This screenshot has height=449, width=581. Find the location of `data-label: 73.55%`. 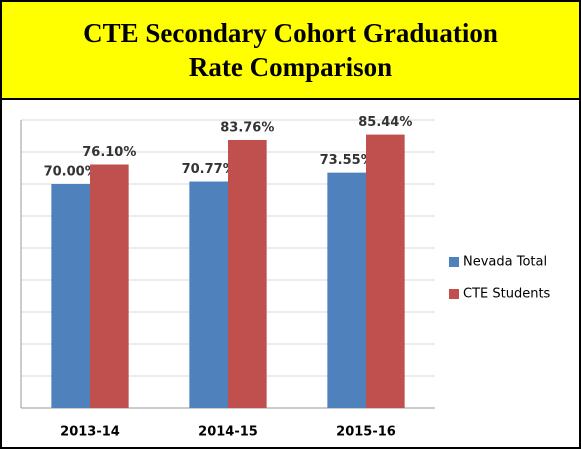

data-label: 73.55% is located at coordinates (347, 160).